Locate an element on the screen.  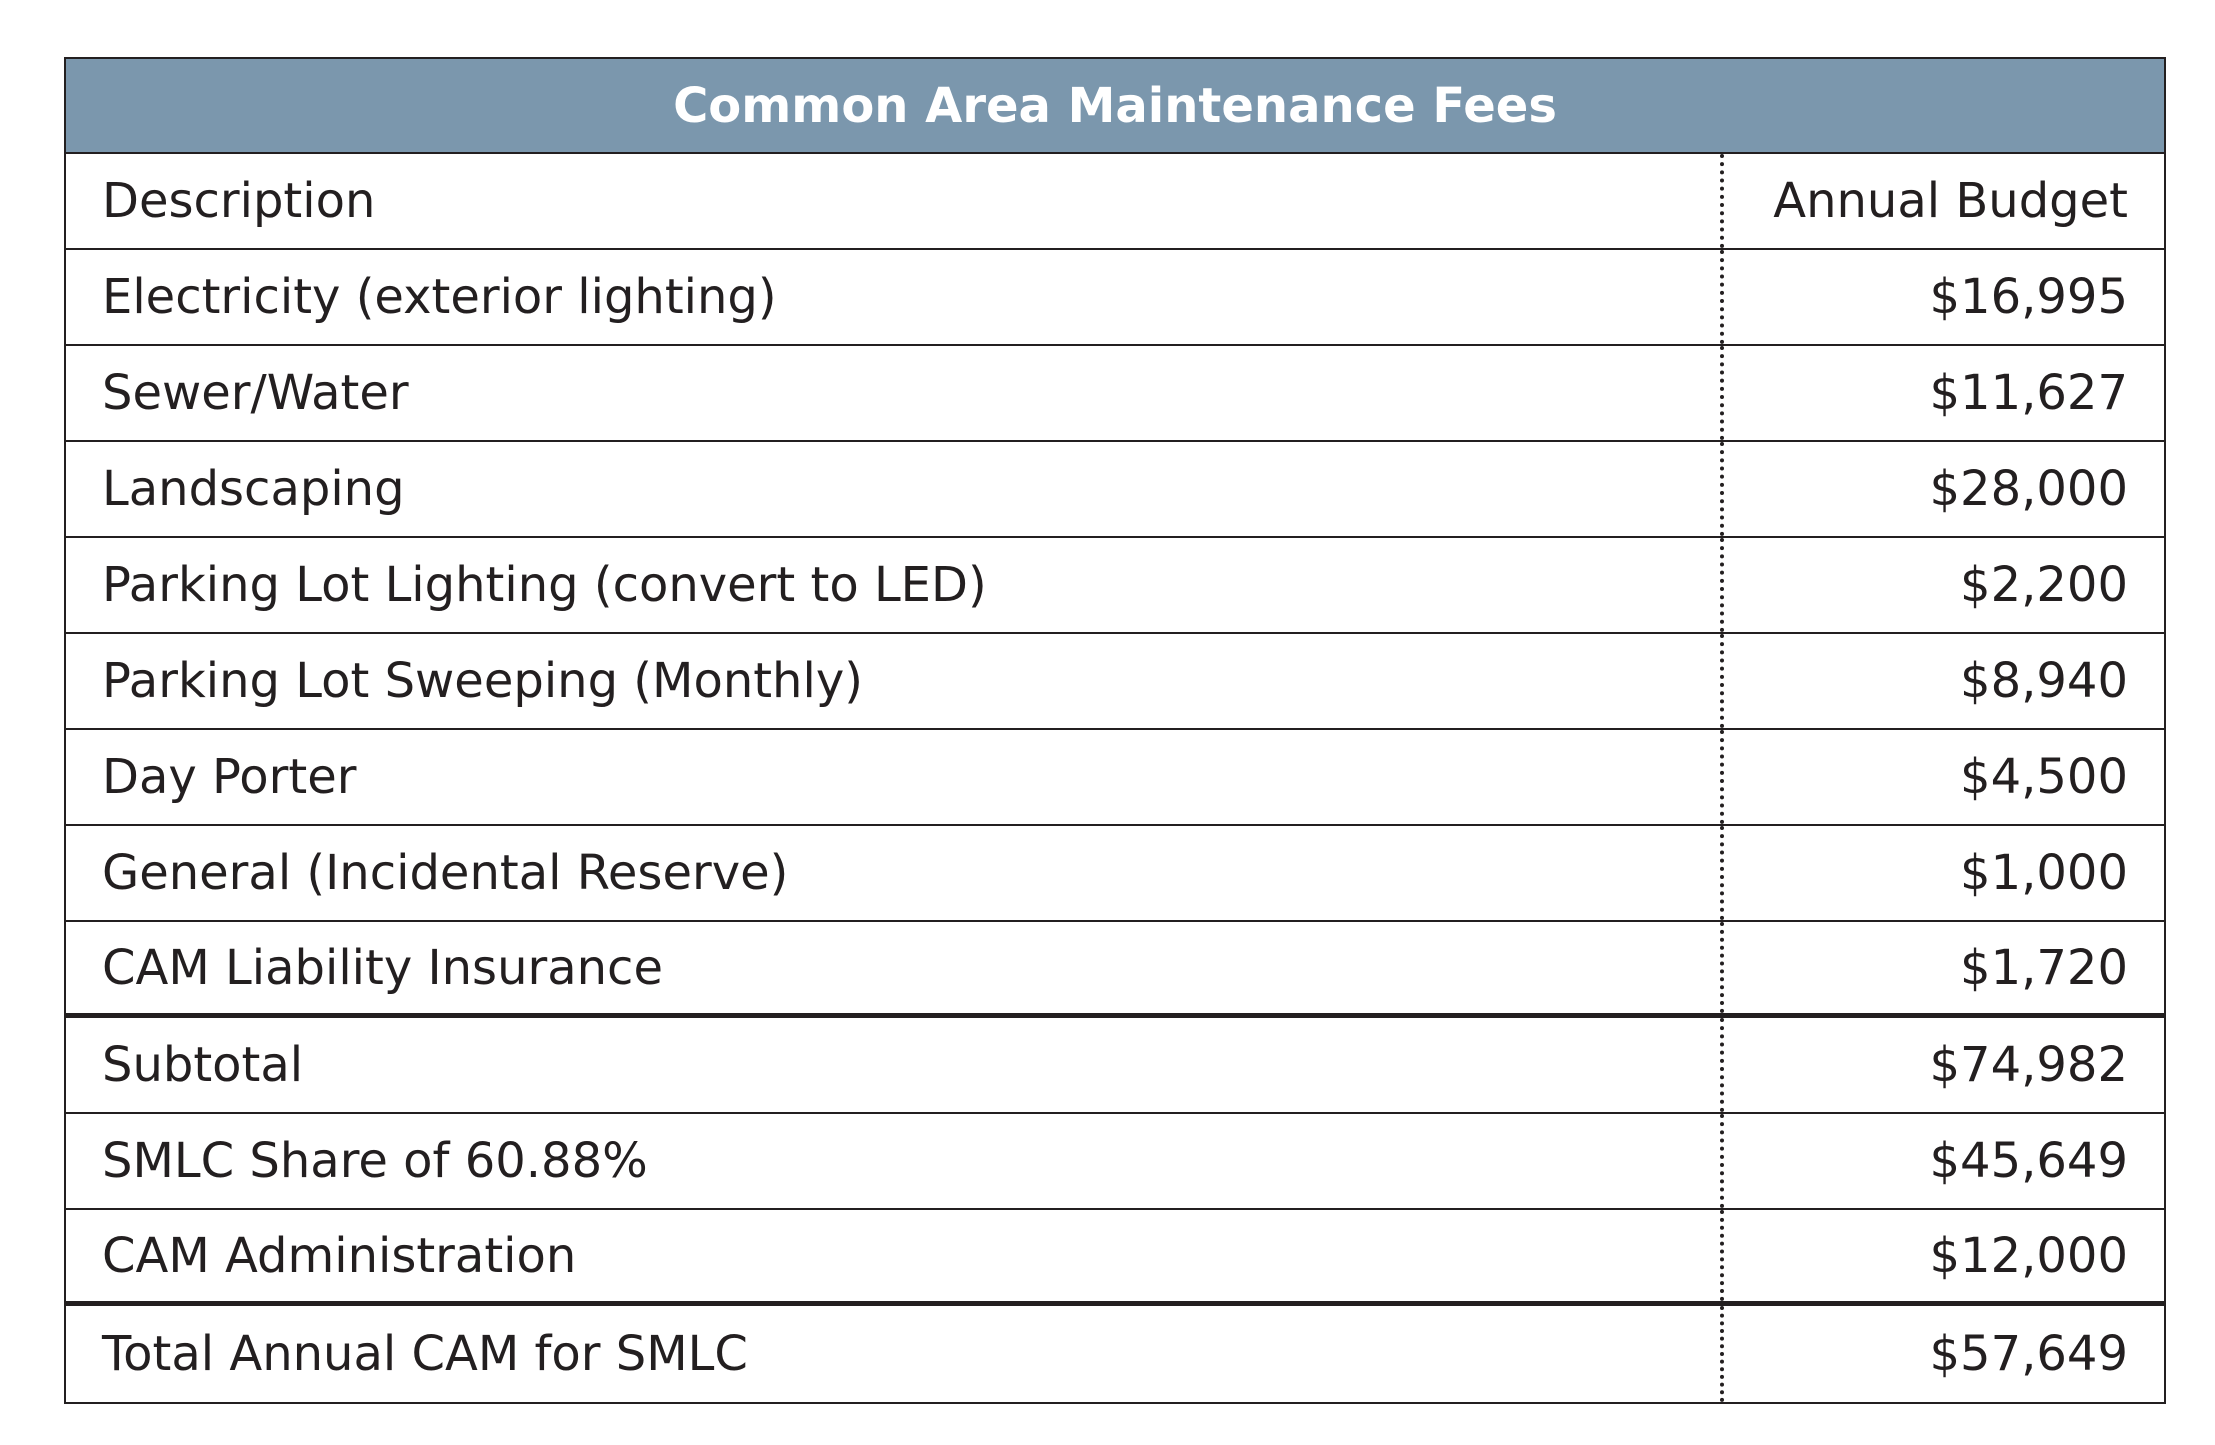
table-row: Parking Lot Sweeping (Monthly) $8,940 is located at coordinates (1115, 682).